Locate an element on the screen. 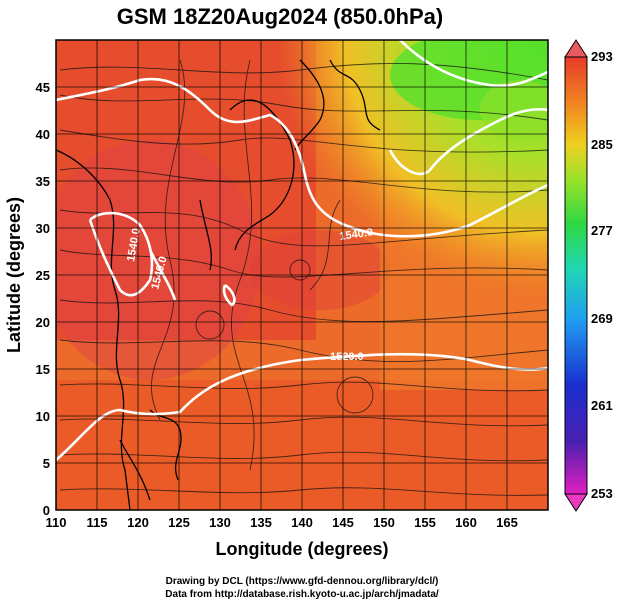 The image size is (619, 605). colorbar-bottom-arrow is located at coordinates (576, 502).